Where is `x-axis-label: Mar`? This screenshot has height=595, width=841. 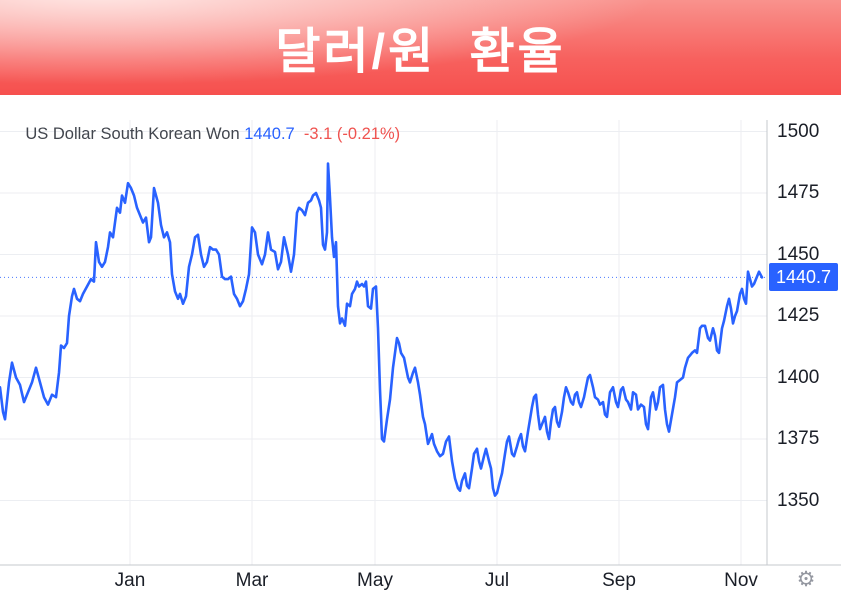
x-axis-label: Mar is located at coordinates (252, 580).